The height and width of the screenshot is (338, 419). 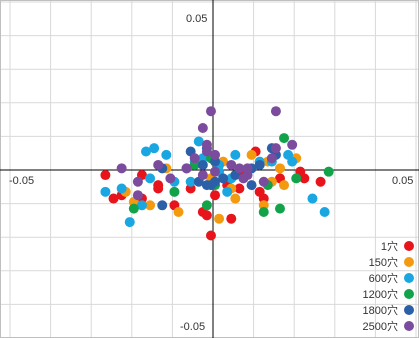 What do you see at coordinates (380, 326) in the screenshot?
I see `legend-label-2500: 2500穴` at bounding box center [380, 326].